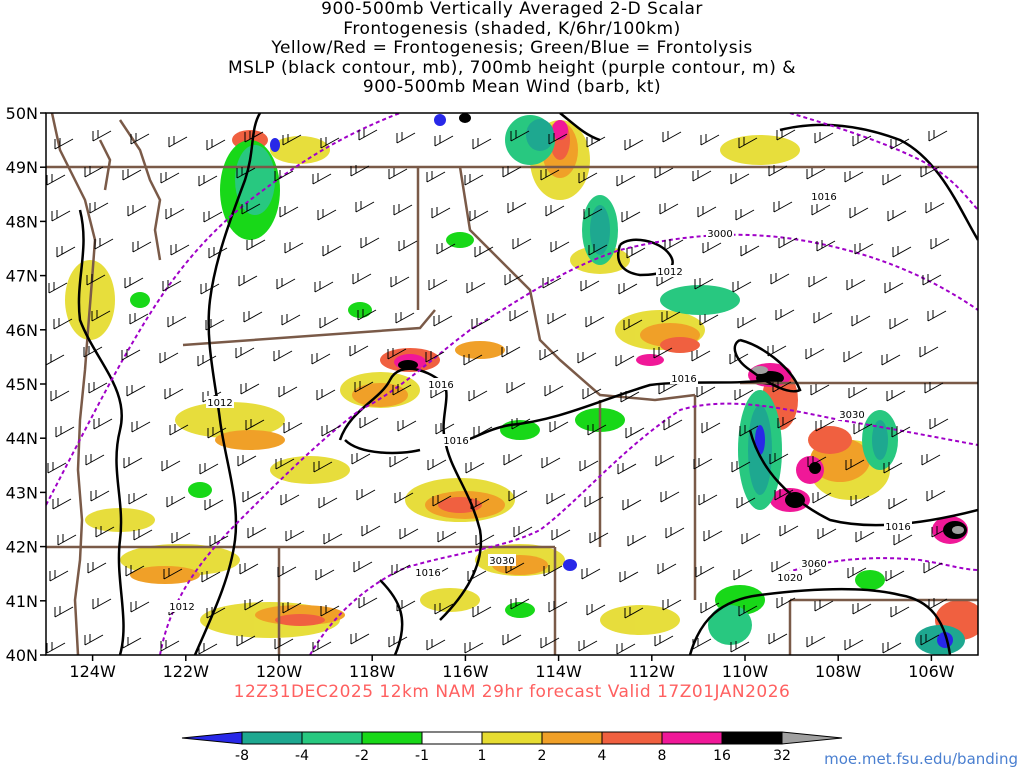 This screenshot has width=1024, height=768. What do you see at coordinates (602, 756) in the screenshot?
I see `colorbar-label: 4` at bounding box center [602, 756].